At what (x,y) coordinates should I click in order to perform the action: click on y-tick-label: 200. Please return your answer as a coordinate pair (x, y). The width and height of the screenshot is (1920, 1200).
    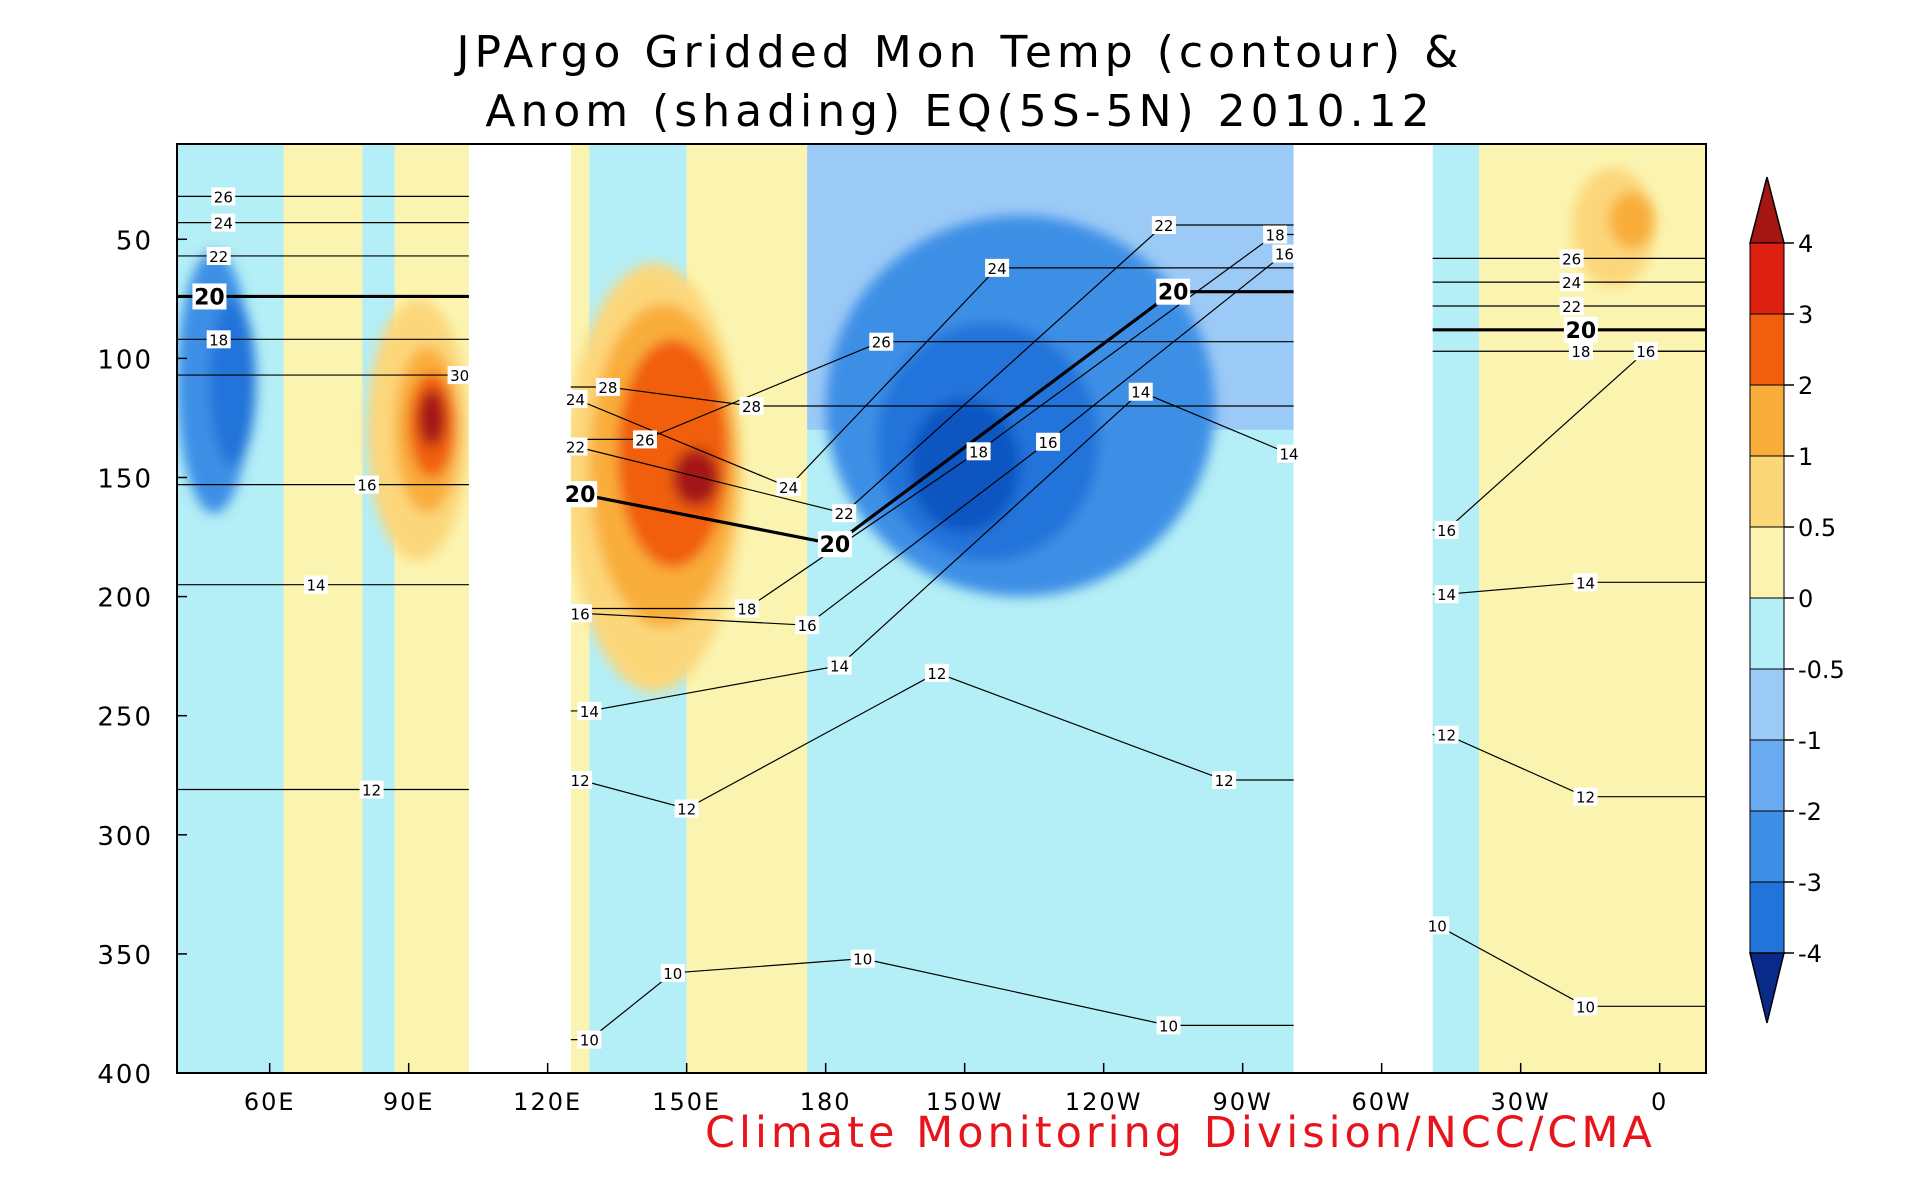
    Looking at the image, I should click on (125, 599).